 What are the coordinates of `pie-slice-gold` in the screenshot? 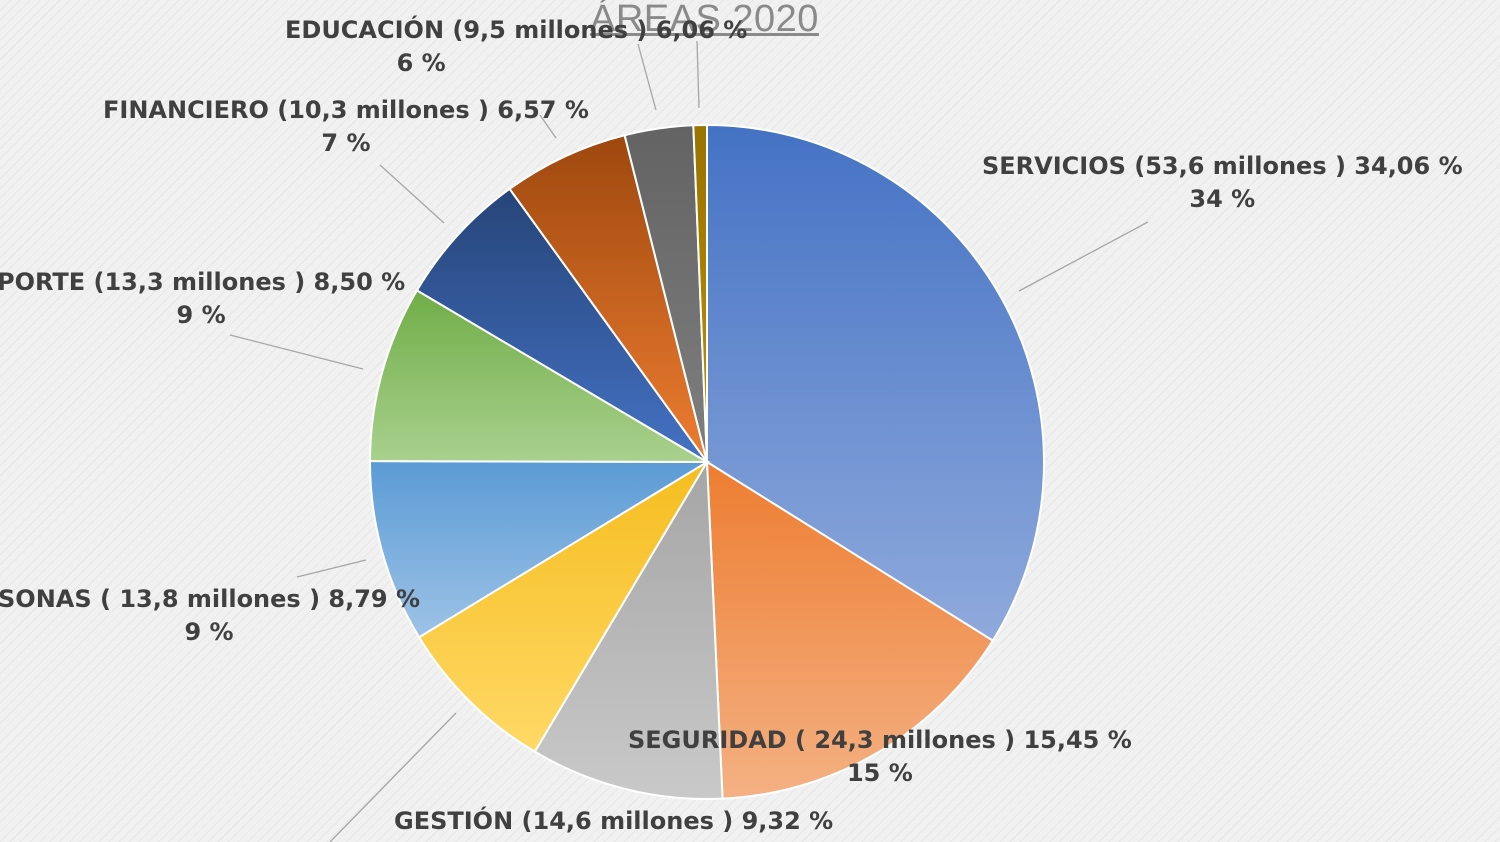 It's located at (700, 293).